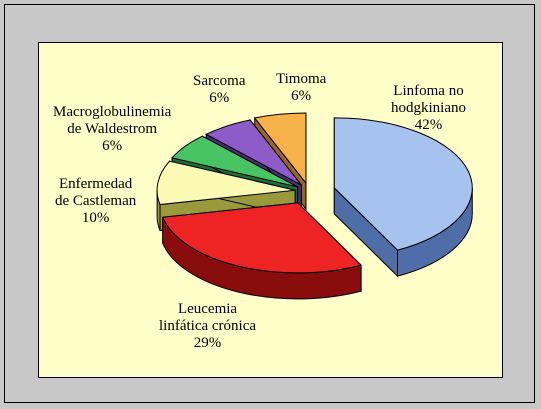  What do you see at coordinates (112, 129) in the screenshot?
I see `label-macroglobulinemia: Macroglobulinemia de Waldestrom 6%` at bounding box center [112, 129].